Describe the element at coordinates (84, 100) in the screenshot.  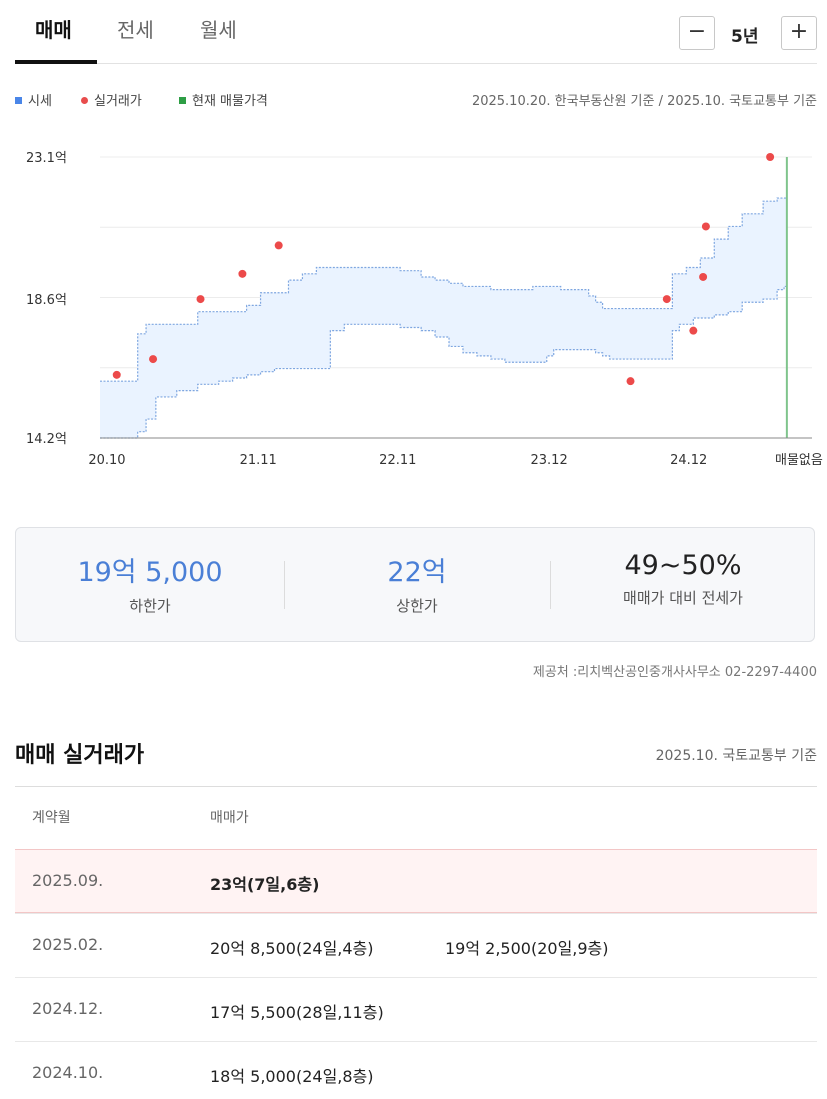
I see `legend-dot-icon` at that location.